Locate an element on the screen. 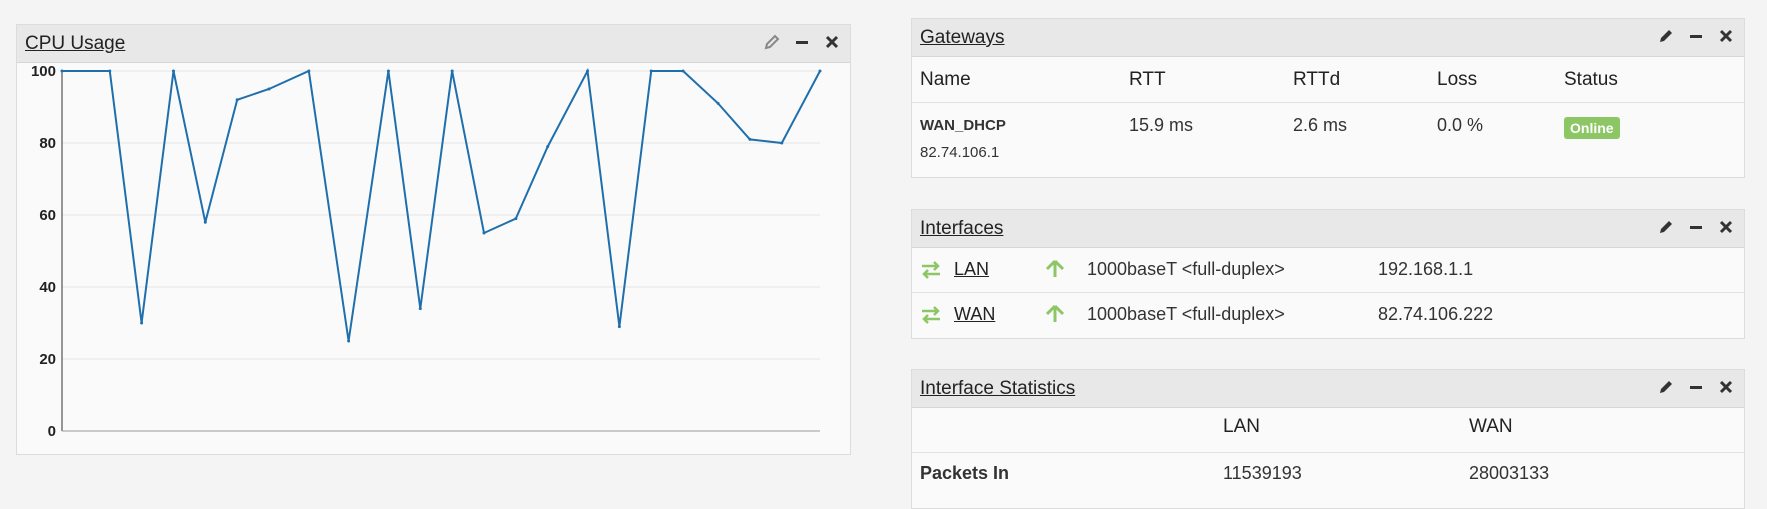 This screenshot has width=1767, height=509. gateways-col-loss: Loss is located at coordinates (1457, 79).